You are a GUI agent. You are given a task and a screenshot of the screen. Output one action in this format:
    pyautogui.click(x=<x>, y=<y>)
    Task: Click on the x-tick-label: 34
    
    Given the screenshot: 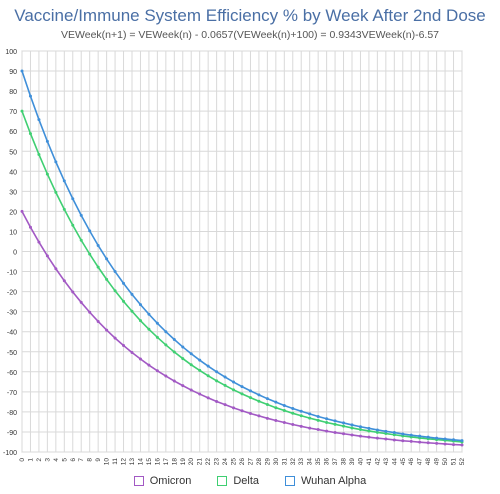 What is the action you would take?
    pyautogui.click(x=310, y=462)
    